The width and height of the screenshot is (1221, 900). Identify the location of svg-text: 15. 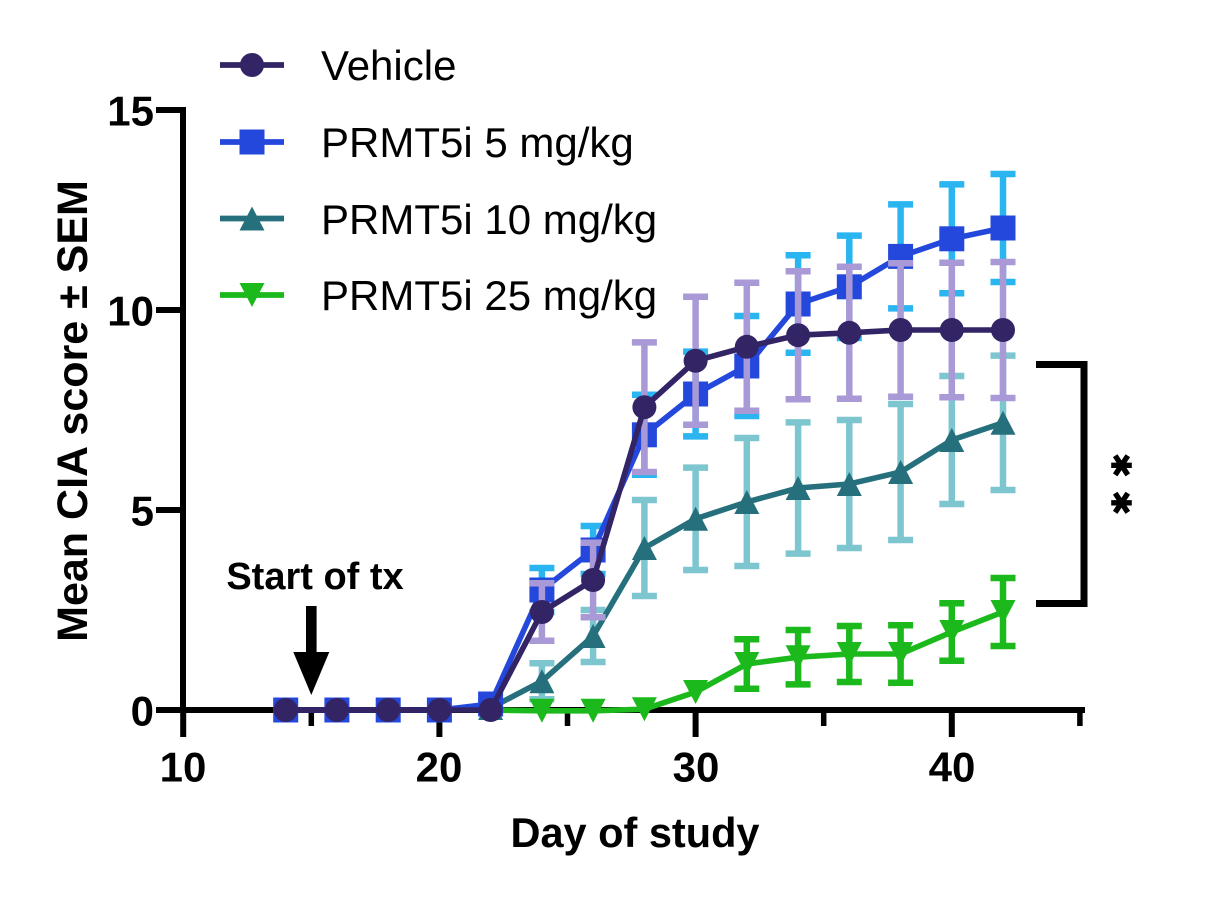
(130, 110).